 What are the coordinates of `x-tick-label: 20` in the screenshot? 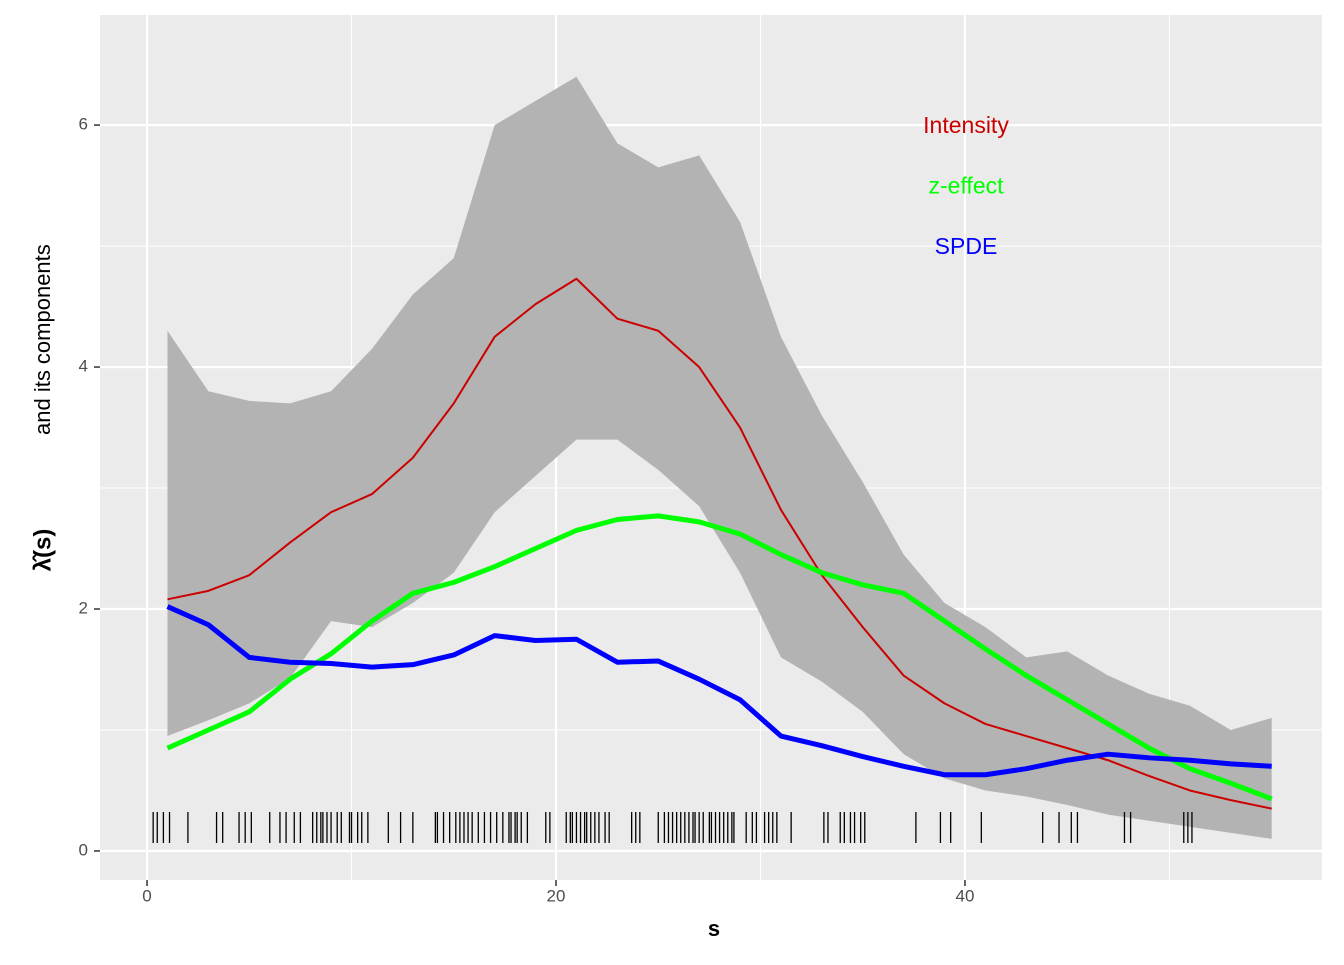 It's located at (556, 895).